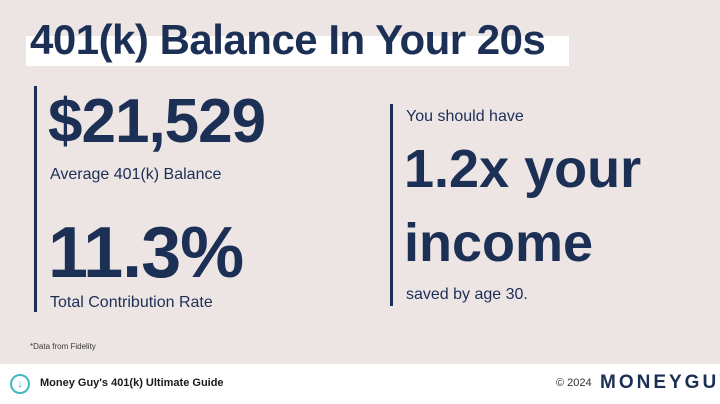 The image size is (720, 404). Describe the element at coordinates (132, 383) in the screenshot. I see `guide-title: Money Guy's 401(k) Ultimate Guide` at that location.